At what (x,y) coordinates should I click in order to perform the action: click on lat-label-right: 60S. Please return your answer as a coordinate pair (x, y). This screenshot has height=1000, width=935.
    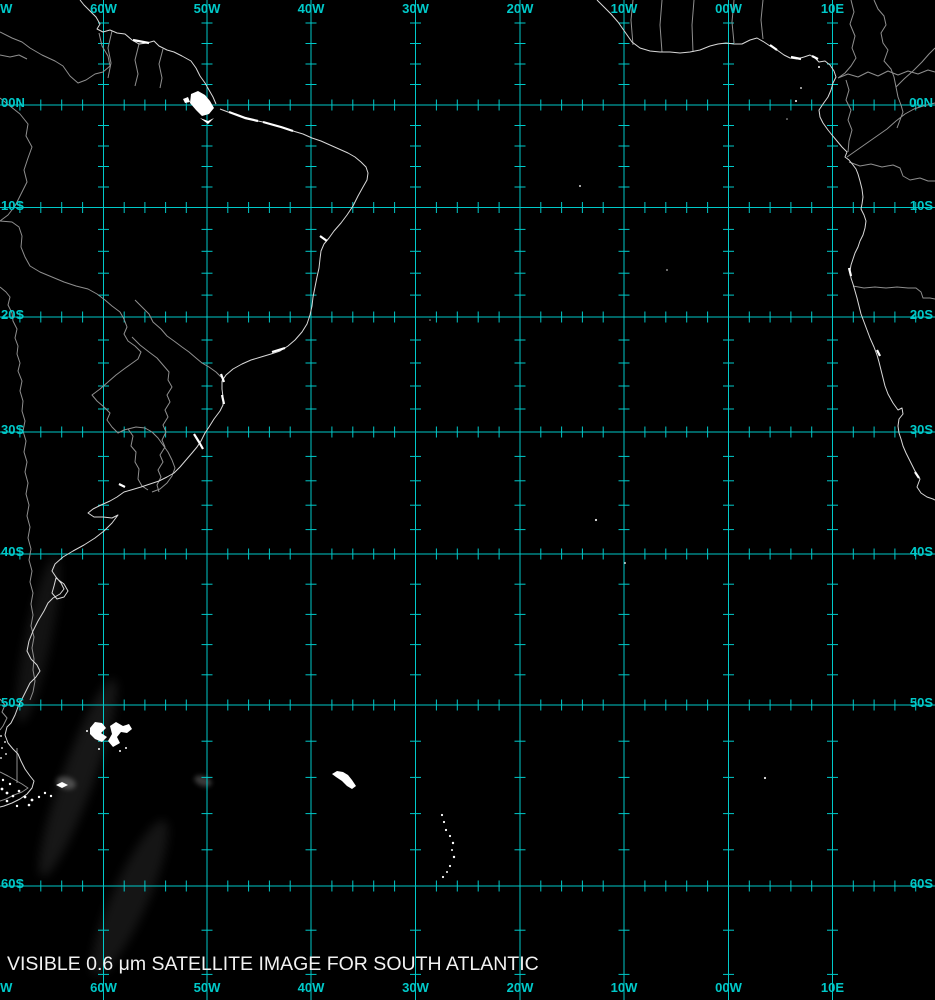
    Looking at the image, I should click on (921, 883).